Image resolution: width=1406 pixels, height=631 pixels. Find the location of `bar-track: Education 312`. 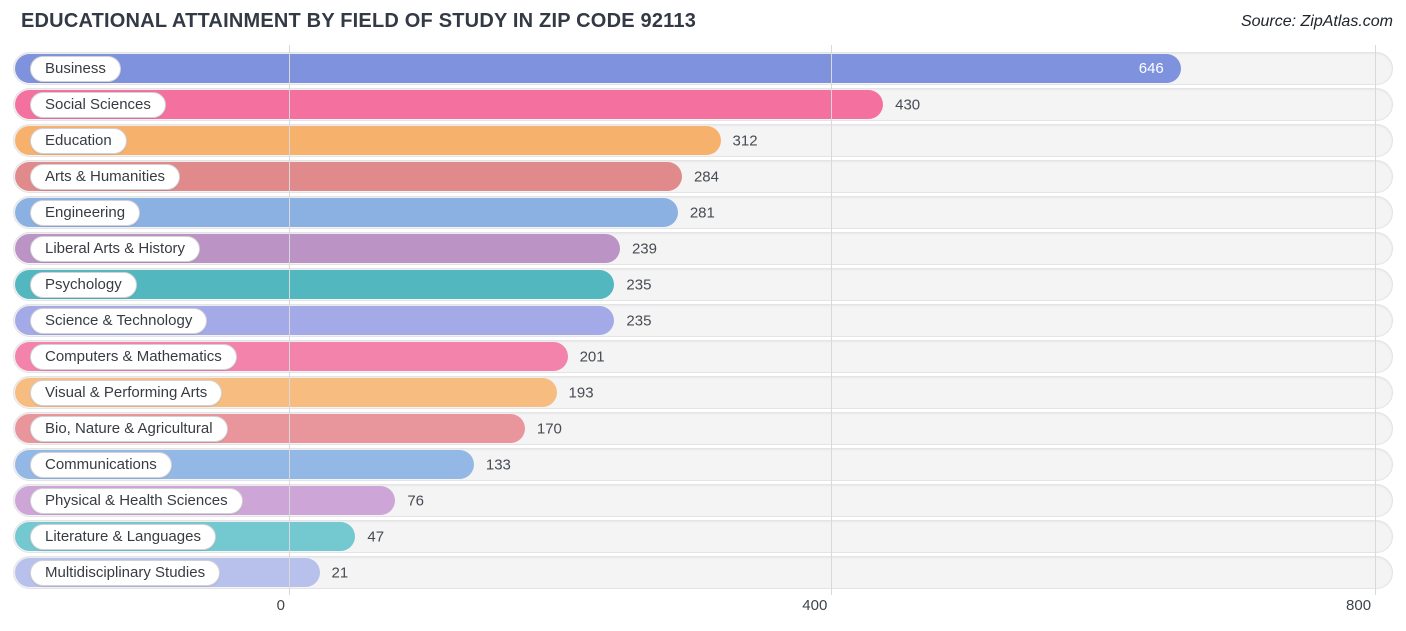

bar-track: Education 312 is located at coordinates (703, 140).